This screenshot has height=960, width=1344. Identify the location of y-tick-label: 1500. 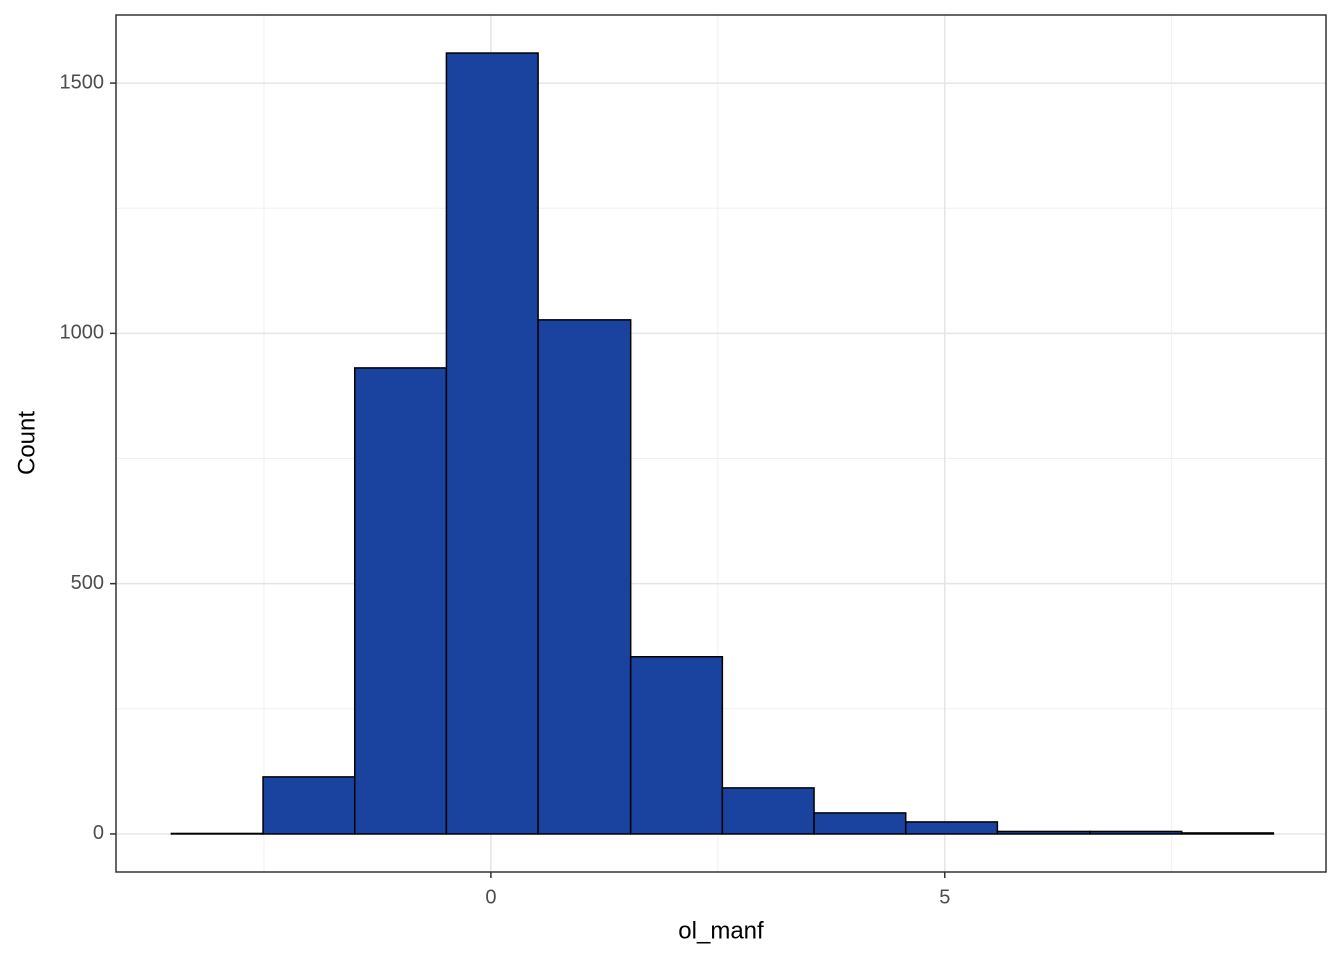
(82, 82).